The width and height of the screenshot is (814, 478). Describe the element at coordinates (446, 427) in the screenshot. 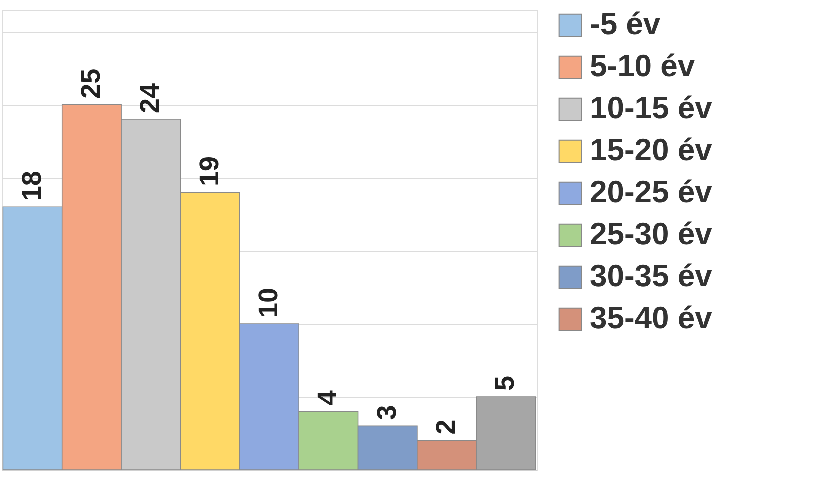

I see `data-label: 2` at that location.